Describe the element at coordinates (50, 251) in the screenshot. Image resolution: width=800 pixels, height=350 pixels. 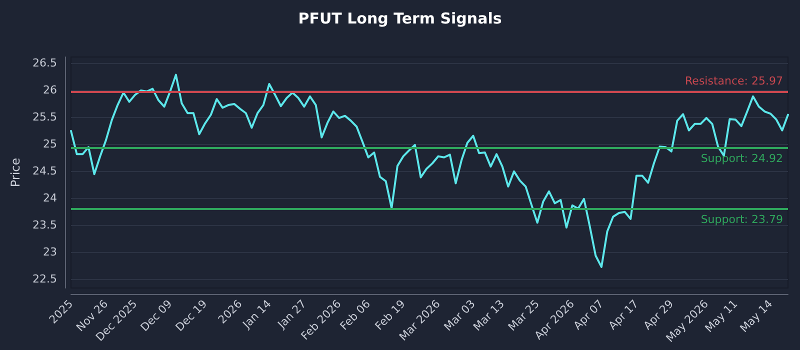
I see `y-tick-label: 23` at that location.